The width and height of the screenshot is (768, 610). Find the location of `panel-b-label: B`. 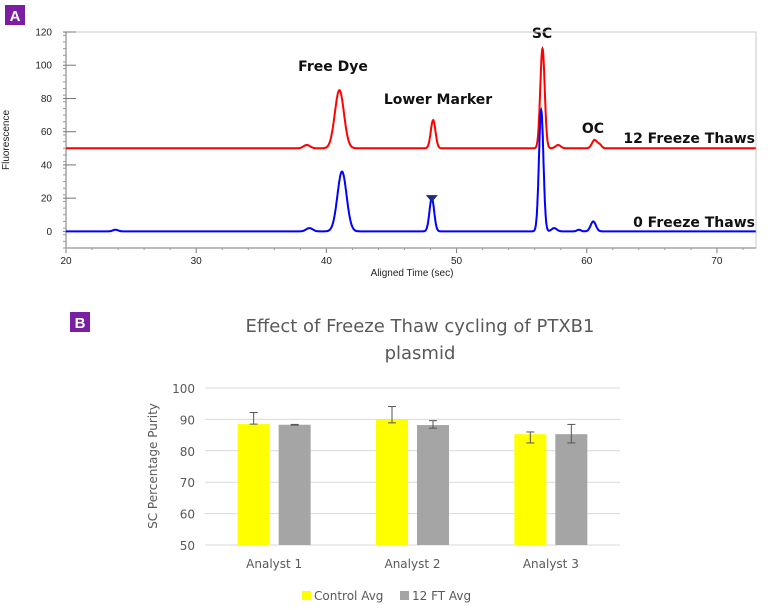

panel-b-label: B is located at coordinates (80, 323).